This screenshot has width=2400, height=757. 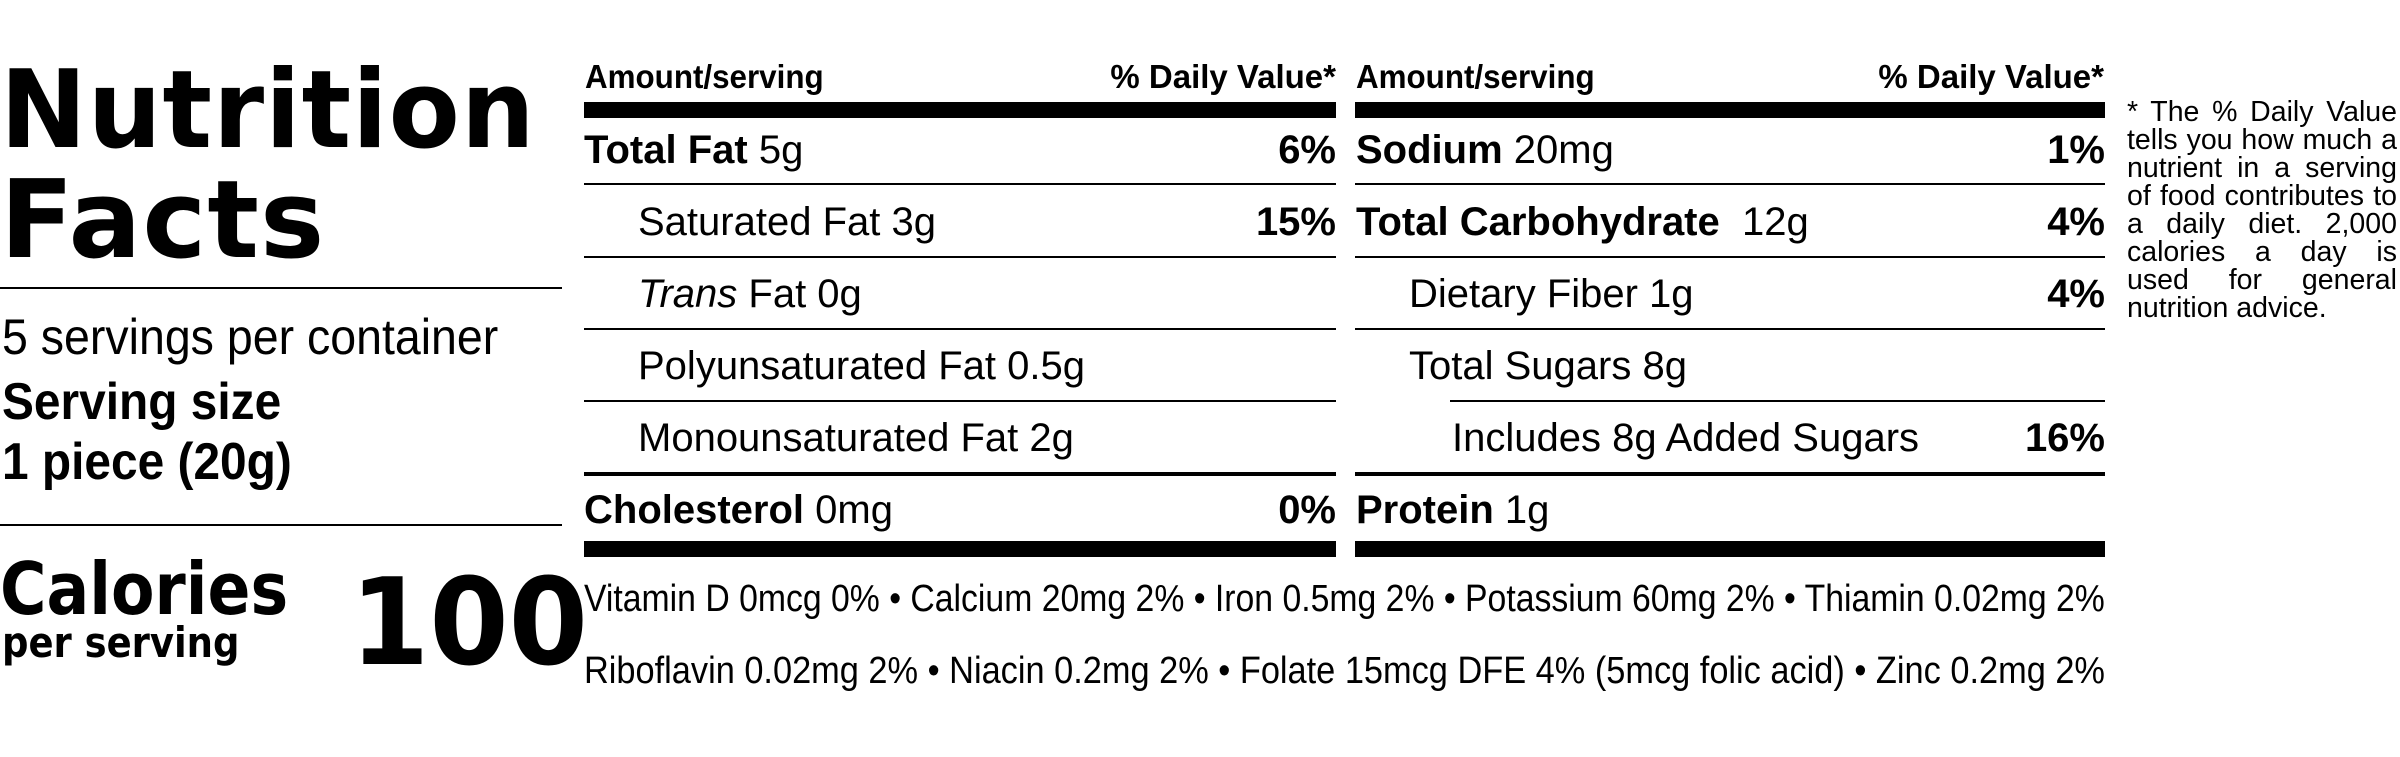 I want to click on calories-sublabel: per serving, so click(x=121, y=642).